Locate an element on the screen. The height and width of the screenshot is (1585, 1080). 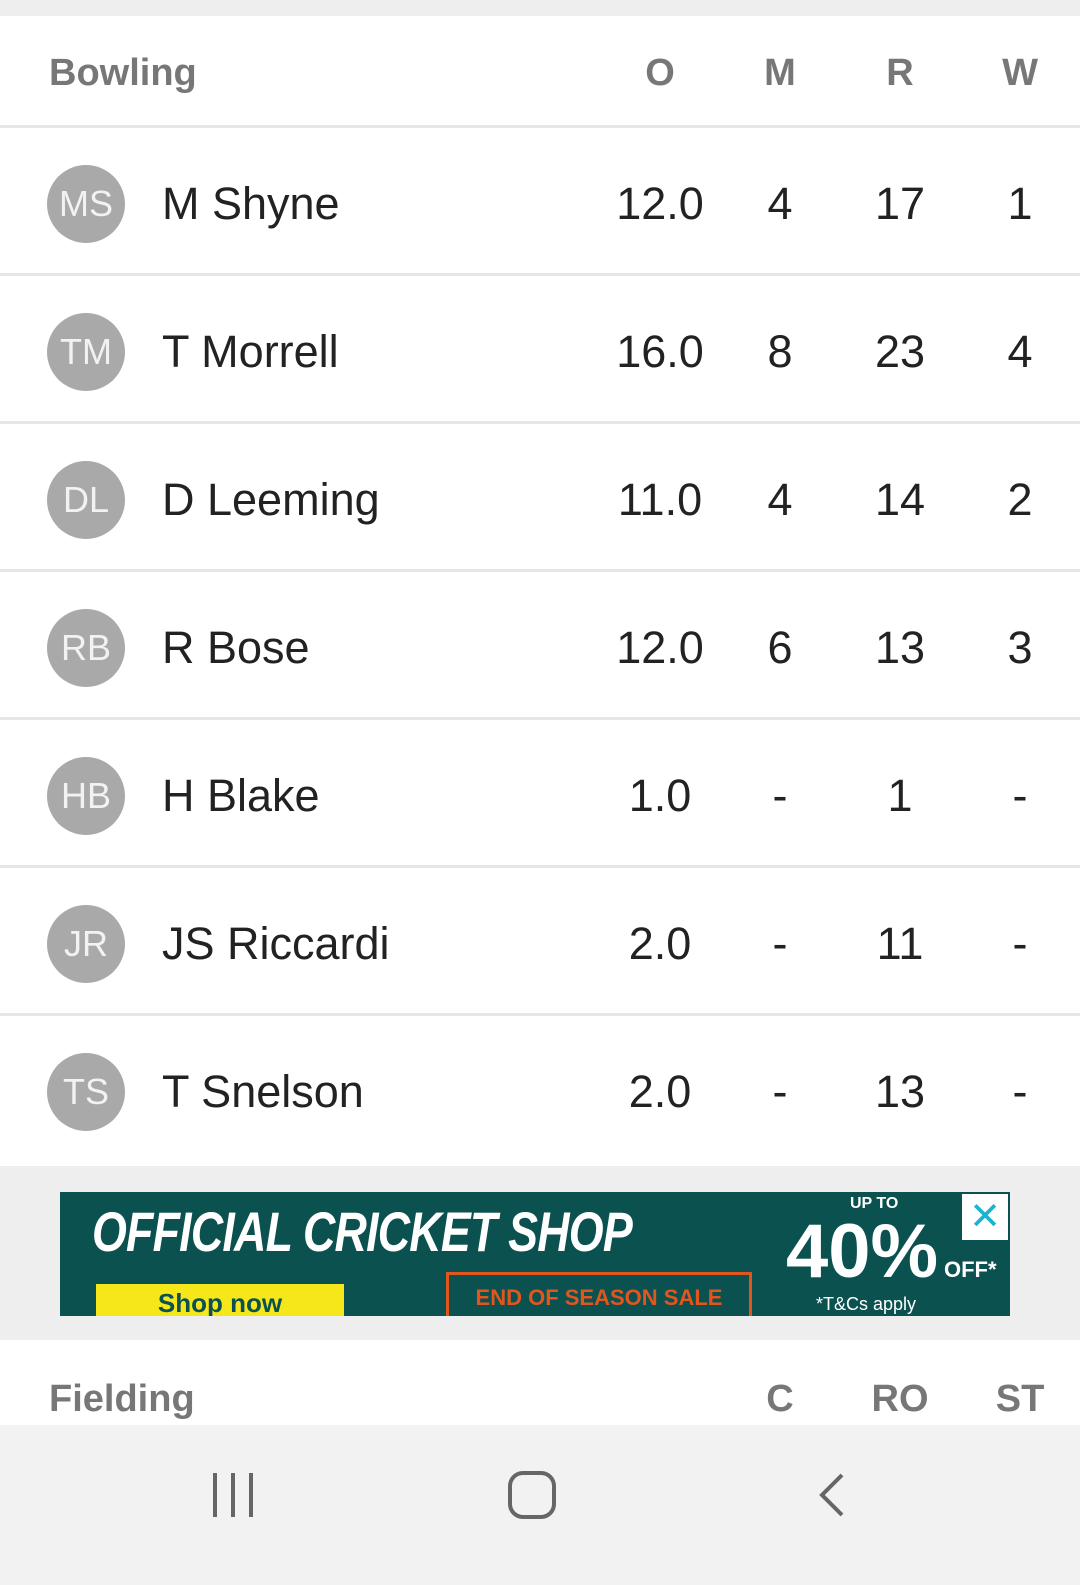
wickets: 3 is located at coordinates (1020, 647).